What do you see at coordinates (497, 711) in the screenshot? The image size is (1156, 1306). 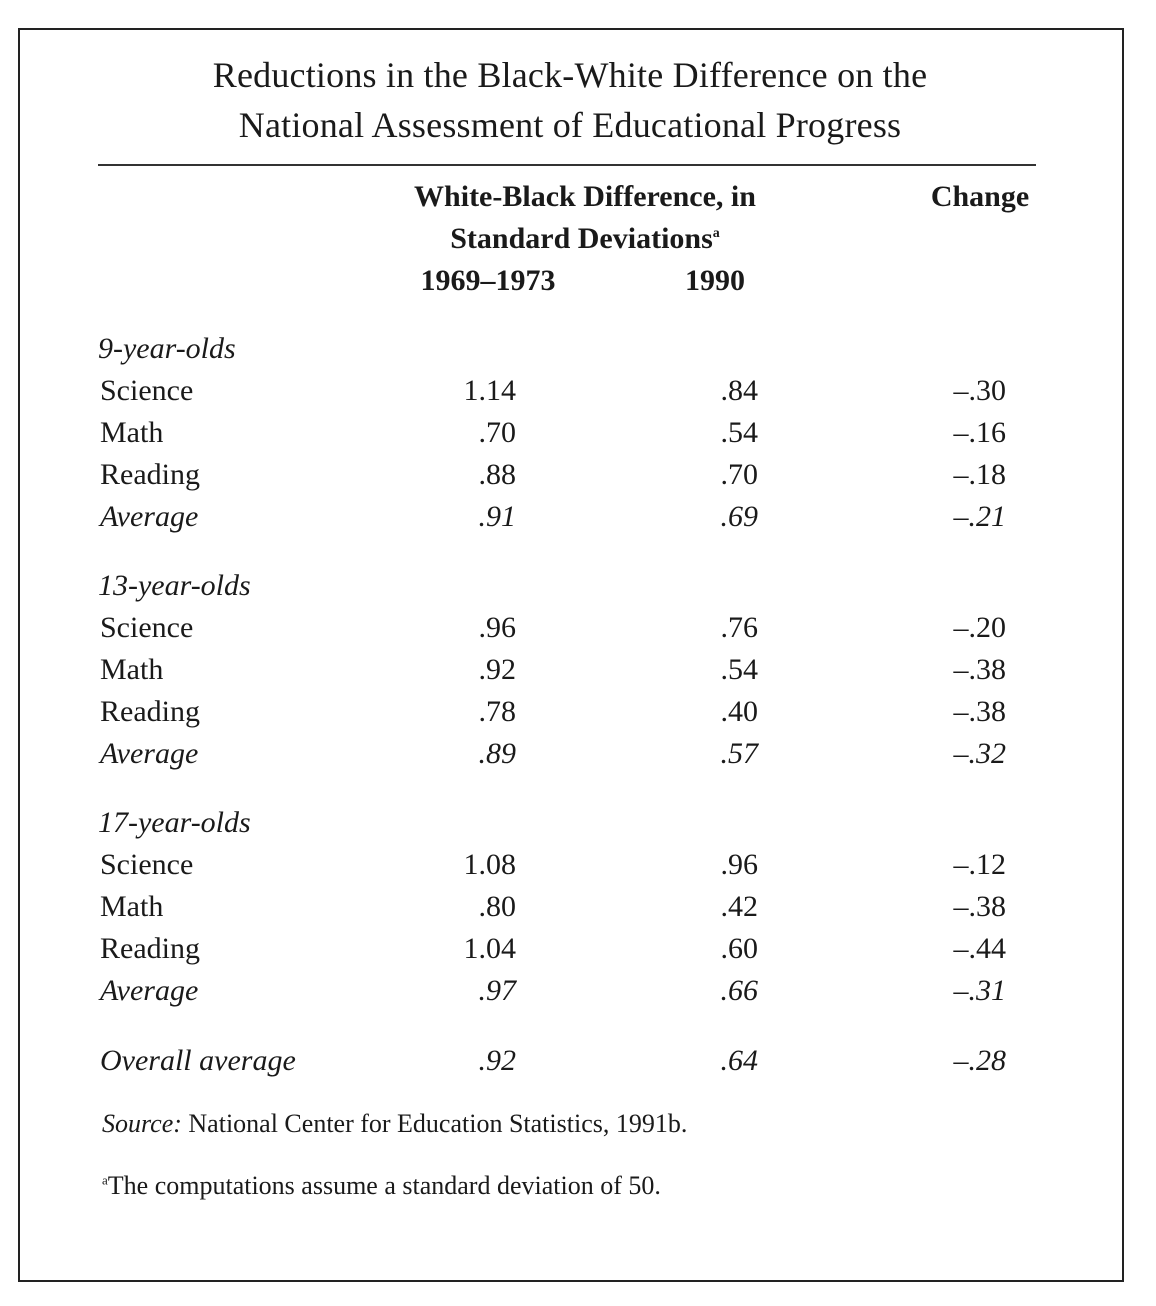 I see `value-1969-1973: .78` at bounding box center [497, 711].